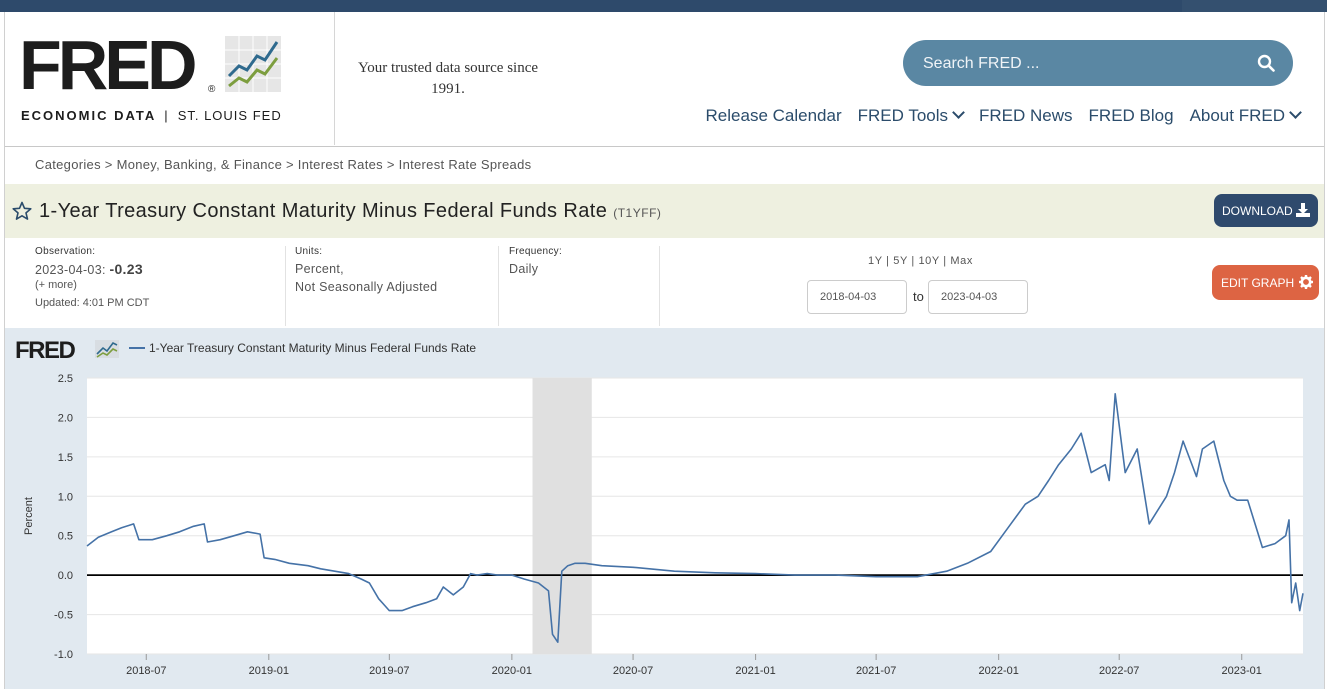  Describe the element at coordinates (633, 671) in the screenshot. I see `x-tick-label: 2020-07` at that location.